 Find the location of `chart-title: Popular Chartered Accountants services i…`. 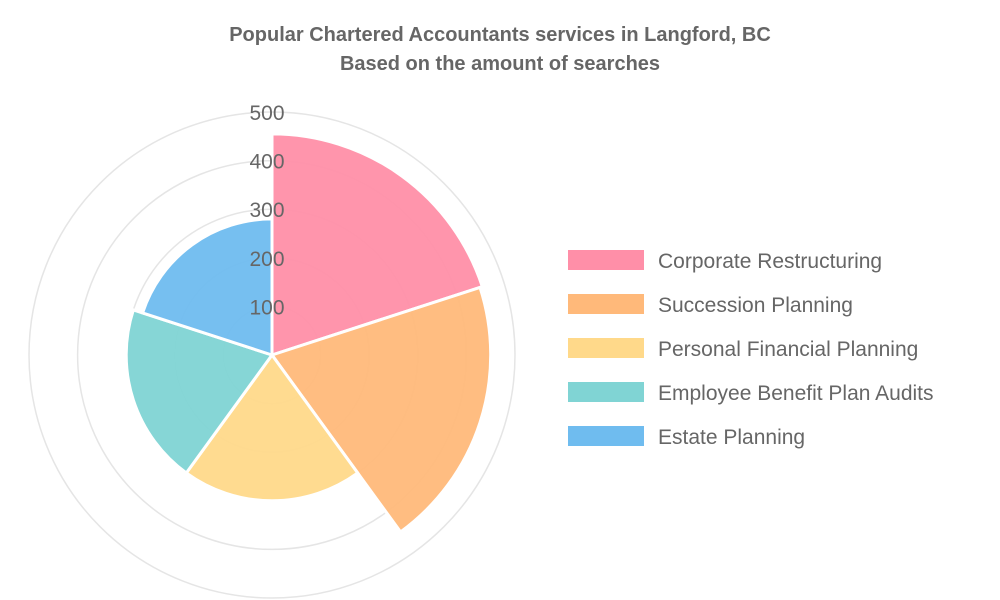

chart-title: Popular Chartered Accountants services i… is located at coordinates (500, 49).